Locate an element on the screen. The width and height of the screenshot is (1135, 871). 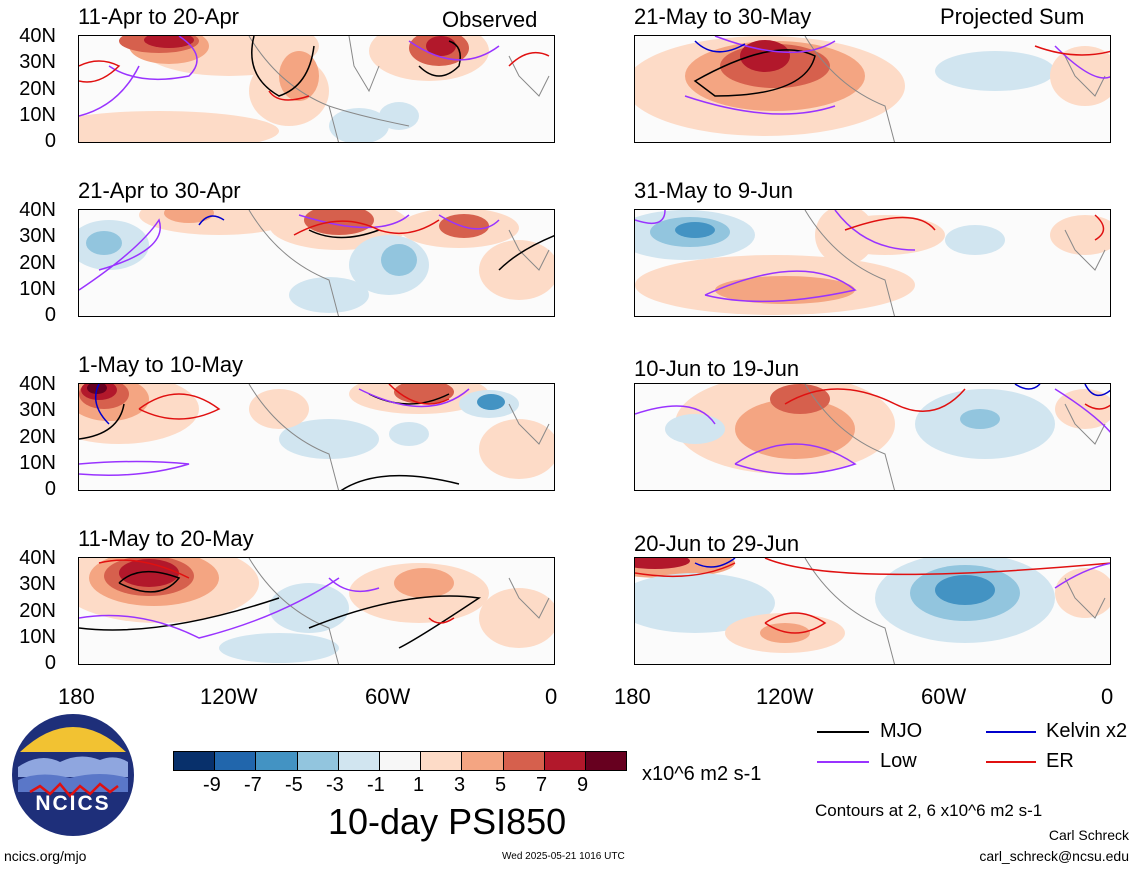
legend-line-er is located at coordinates (1011, 762).